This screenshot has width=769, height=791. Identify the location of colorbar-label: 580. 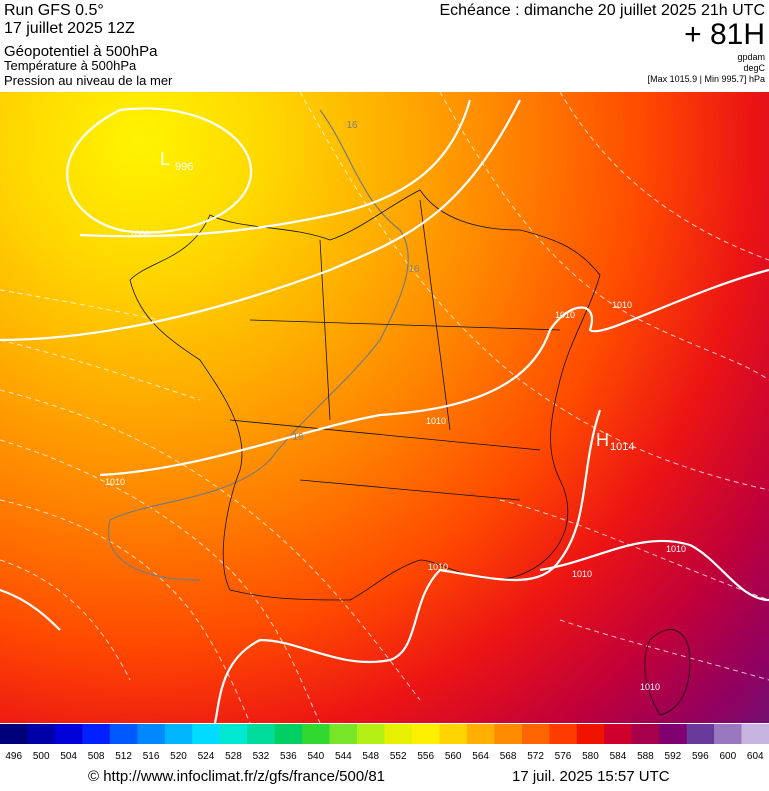
(590, 756).